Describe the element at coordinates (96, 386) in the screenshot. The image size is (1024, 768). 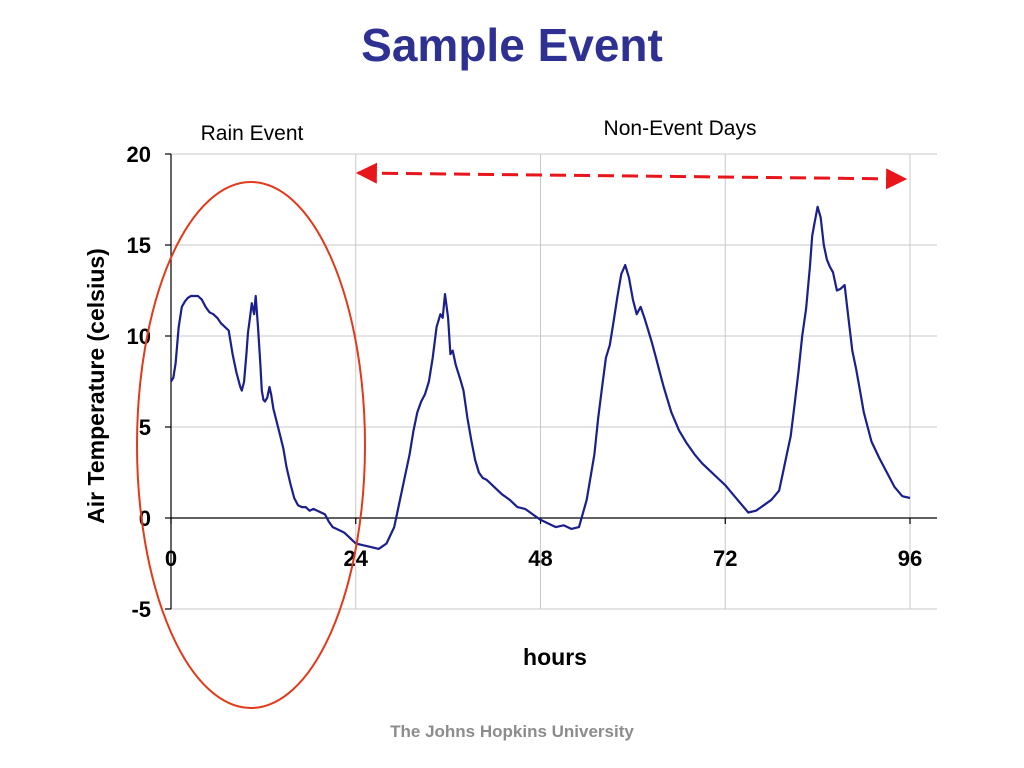
I see `y-axis-title: Air Temperature (celsius)` at that location.